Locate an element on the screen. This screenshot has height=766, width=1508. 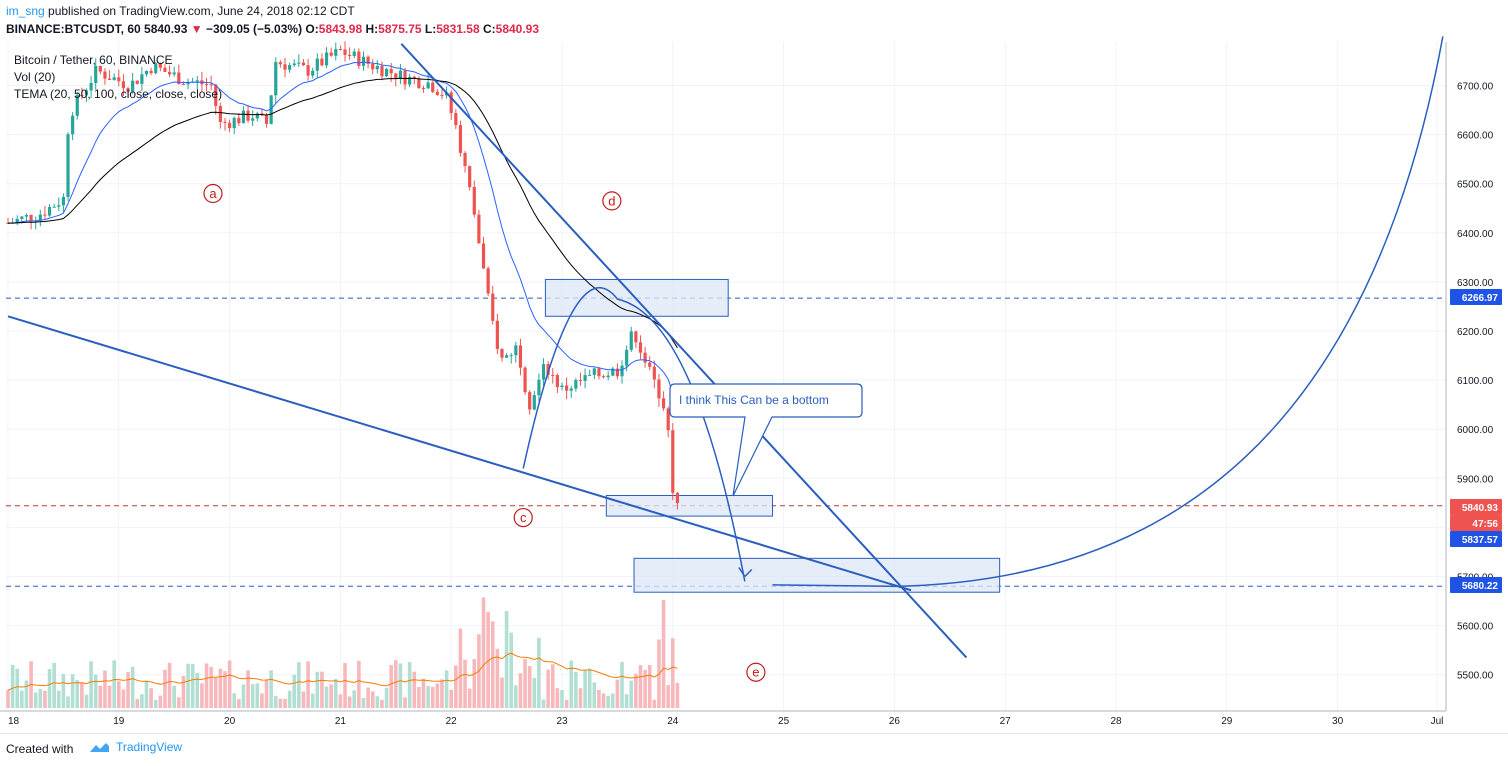
symbol-label: BINANCE:BTCUSDT, 60 is located at coordinates (73, 29).